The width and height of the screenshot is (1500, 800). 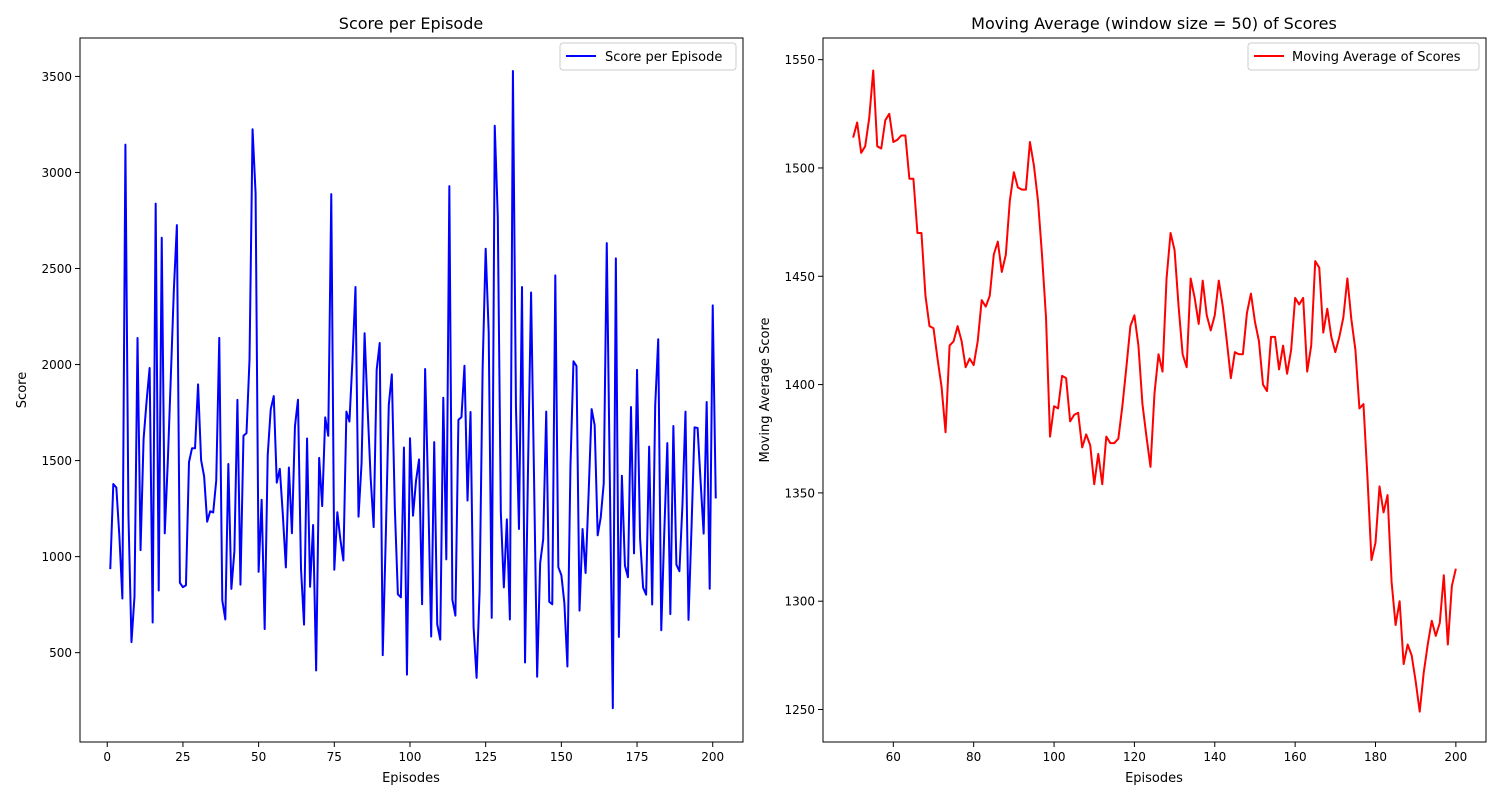 I want to click on legend-label: Moving Average of Scores, so click(x=1376, y=57).